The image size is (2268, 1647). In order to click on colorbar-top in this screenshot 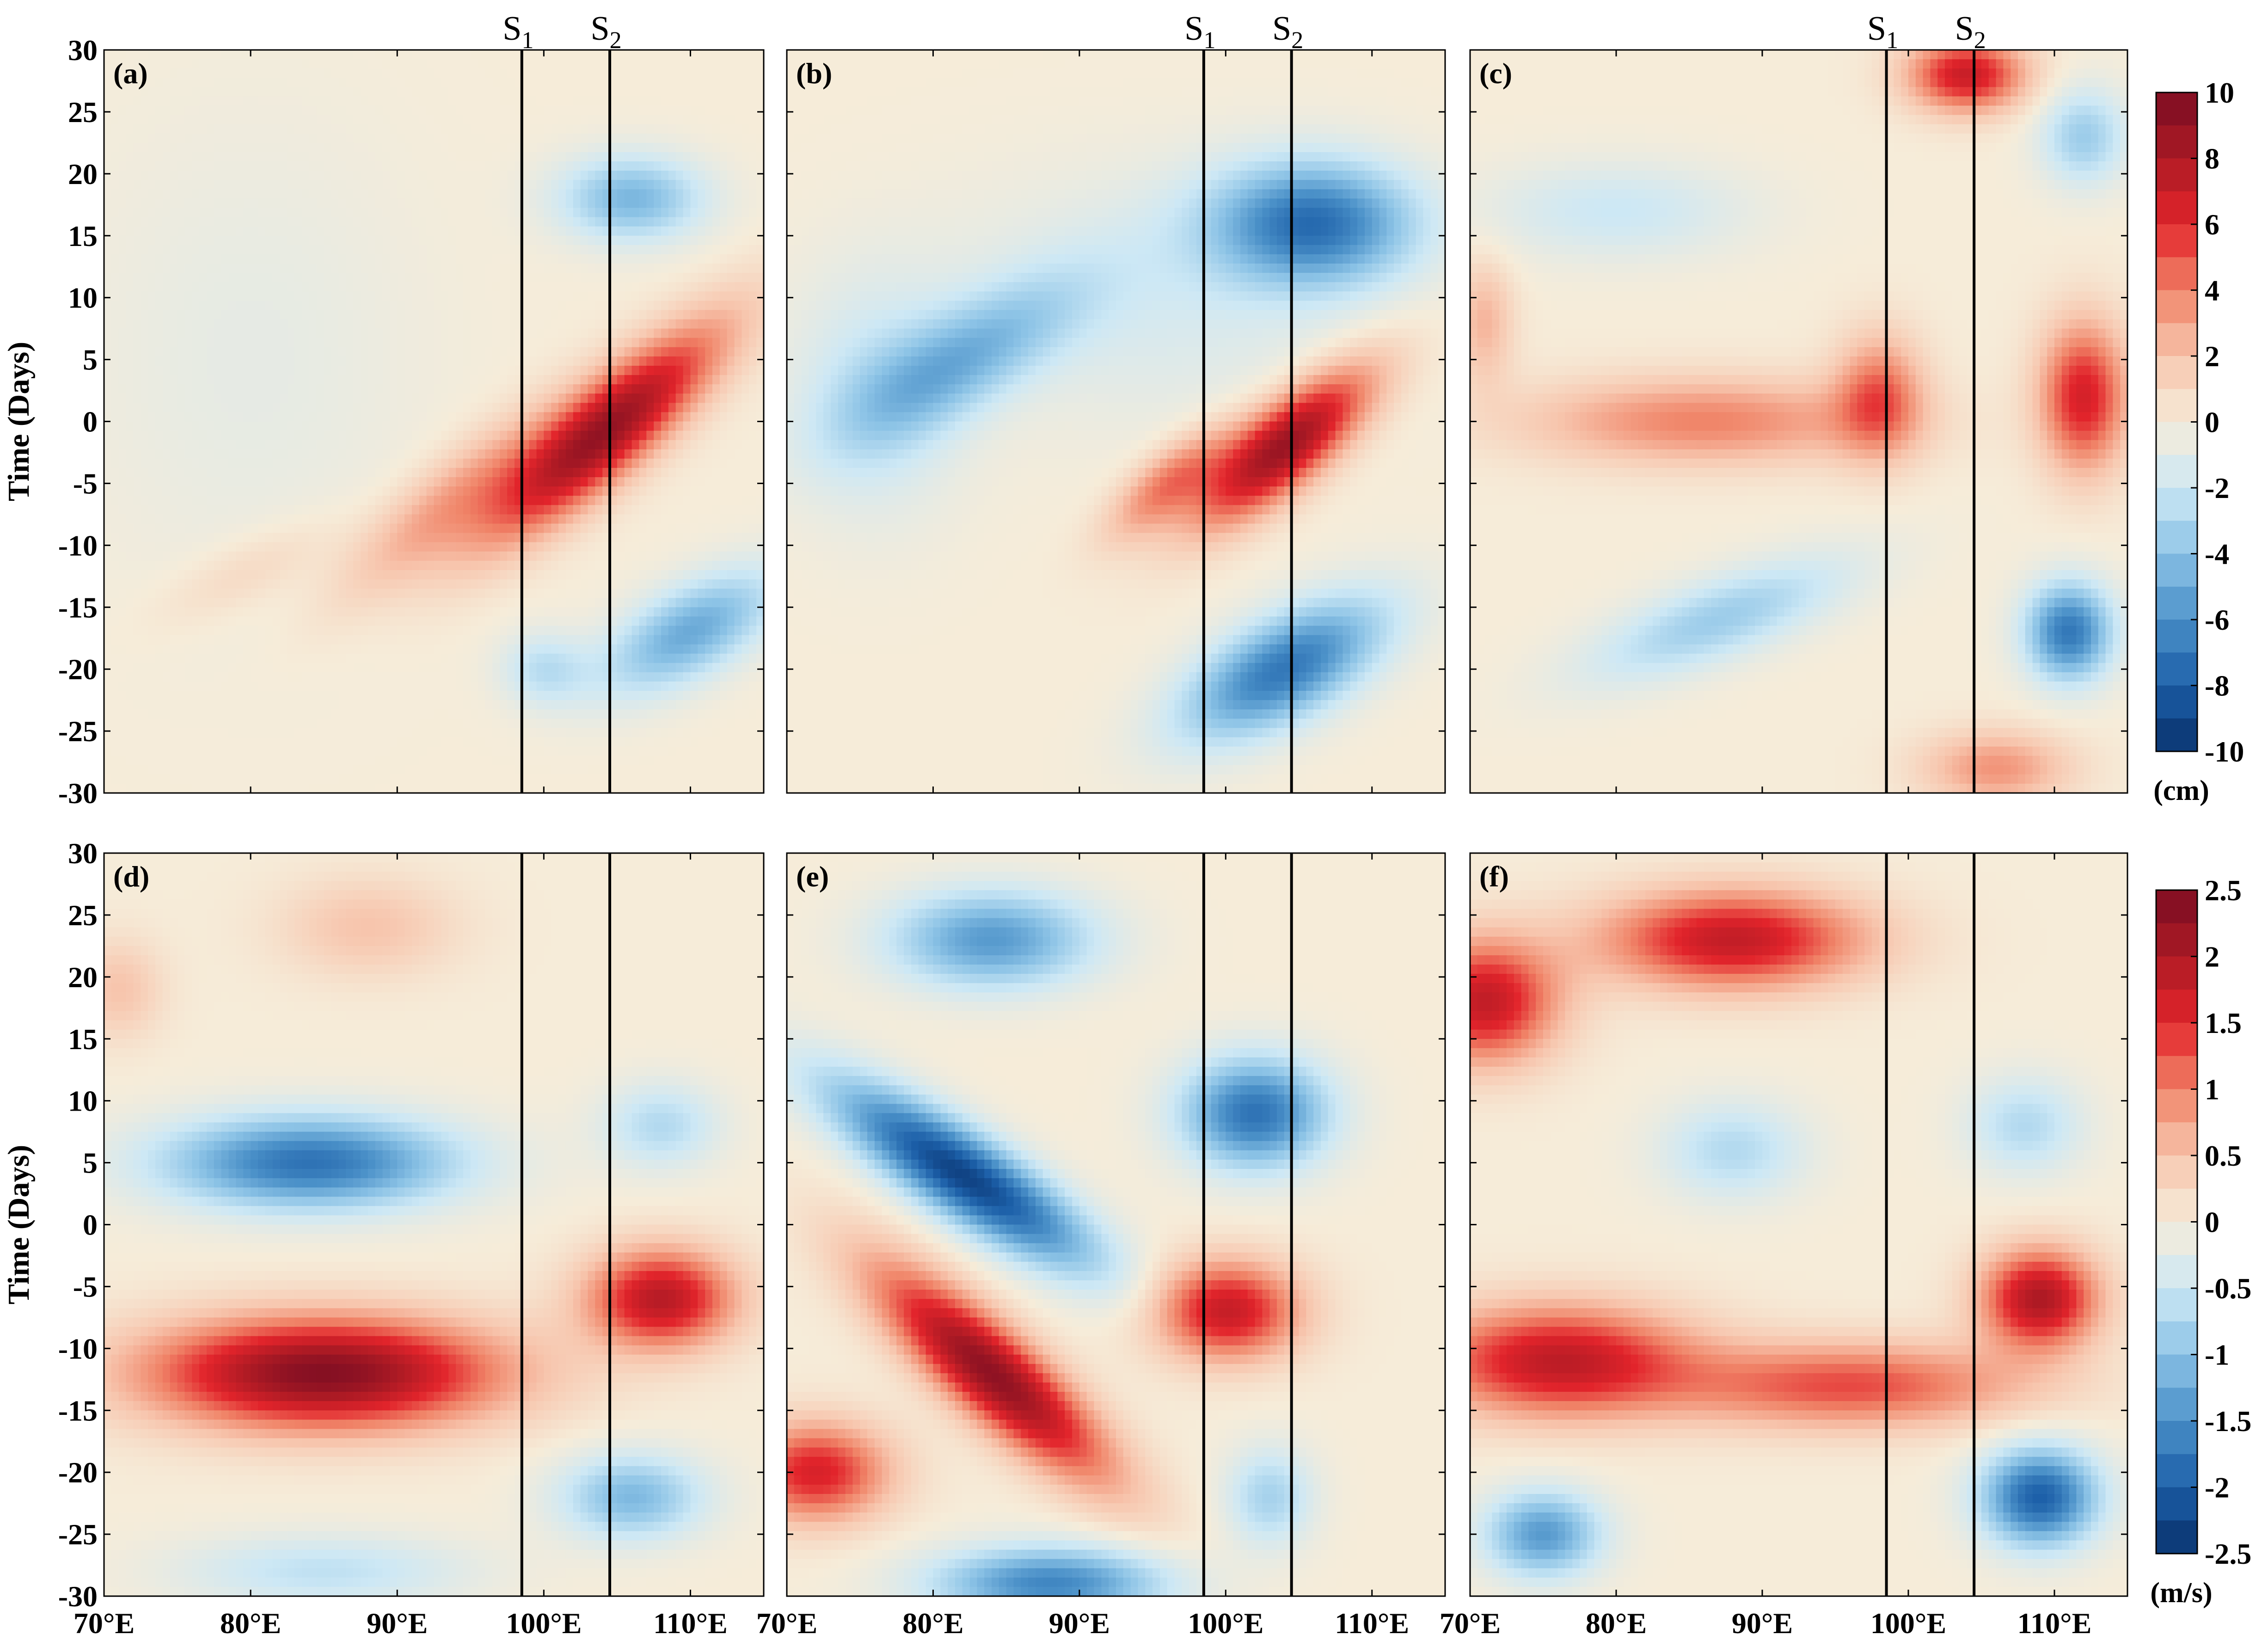, I will do `click(2176, 422)`.